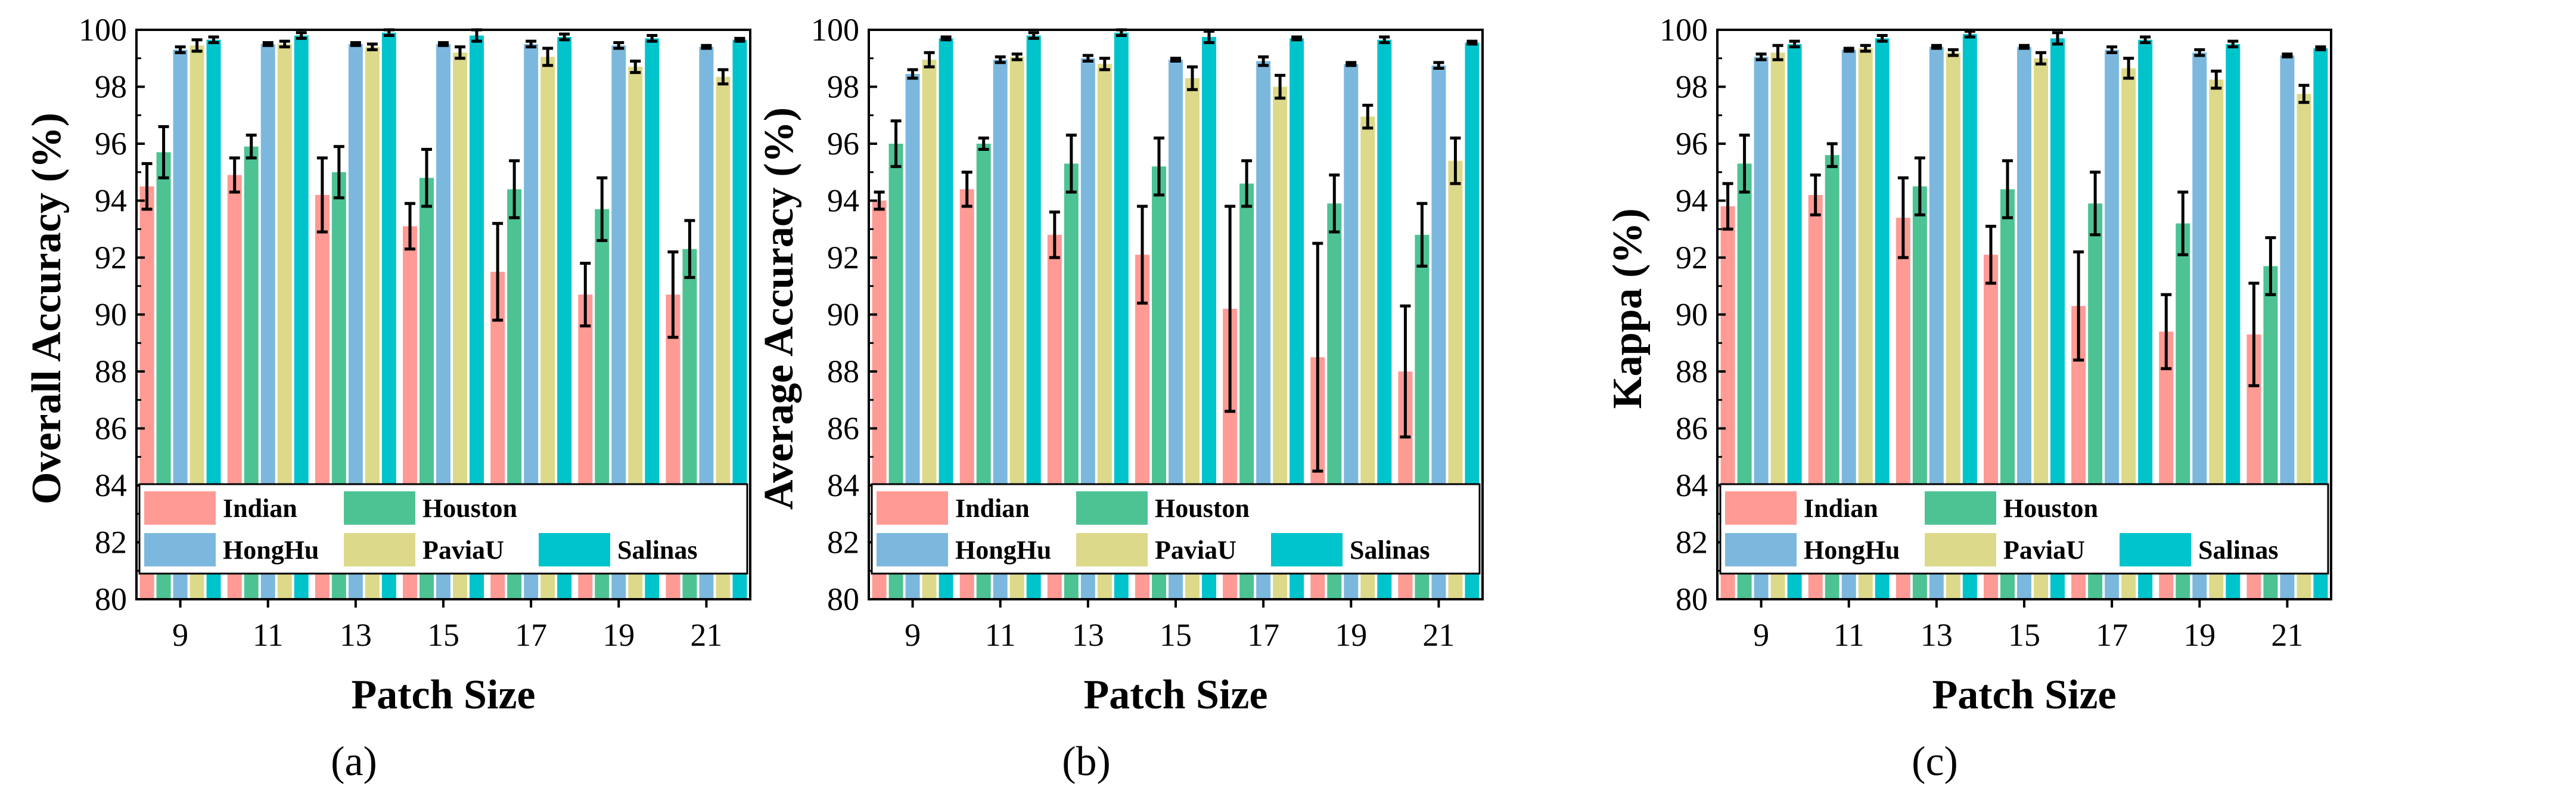 Image resolution: width=2576 pixels, height=796 pixels. I want to click on x-tick-label: 9, so click(1761, 635).